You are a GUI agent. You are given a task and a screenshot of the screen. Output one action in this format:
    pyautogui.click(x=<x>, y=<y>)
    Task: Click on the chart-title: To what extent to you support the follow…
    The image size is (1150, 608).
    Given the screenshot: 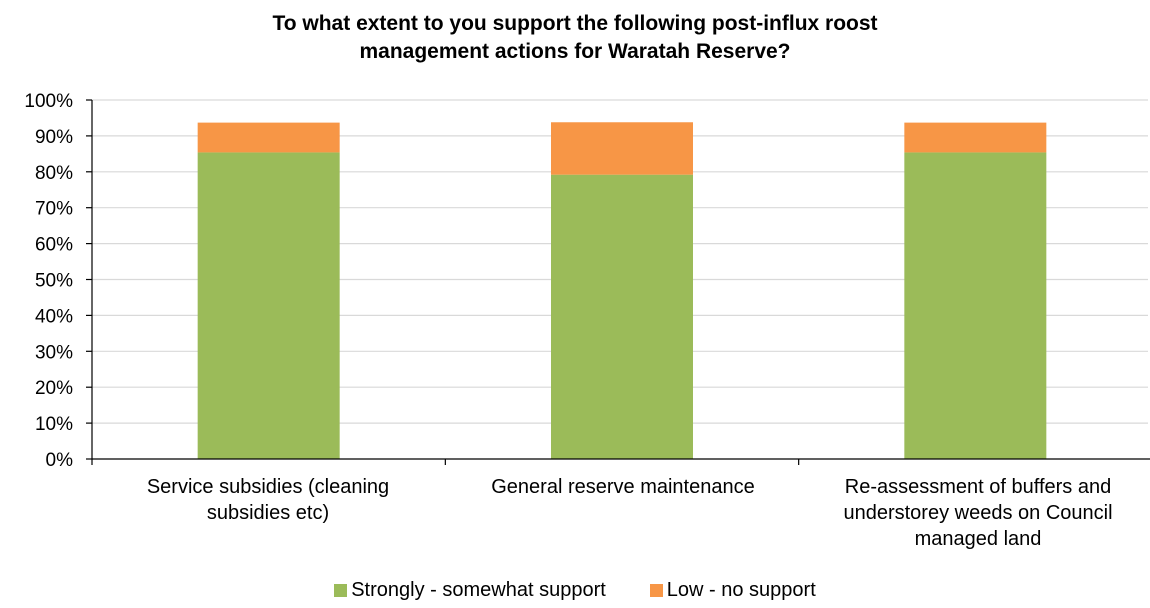 What is the action you would take?
    pyautogui.click(x=575, y=38)
    